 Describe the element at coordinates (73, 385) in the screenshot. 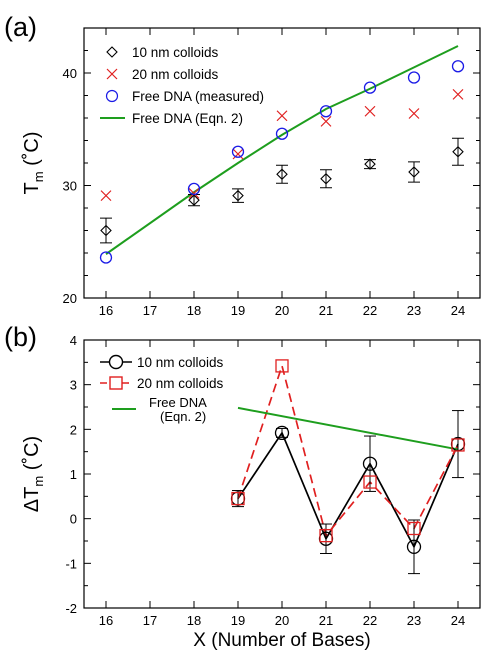

I see `y-tick-label: 3` at that location.